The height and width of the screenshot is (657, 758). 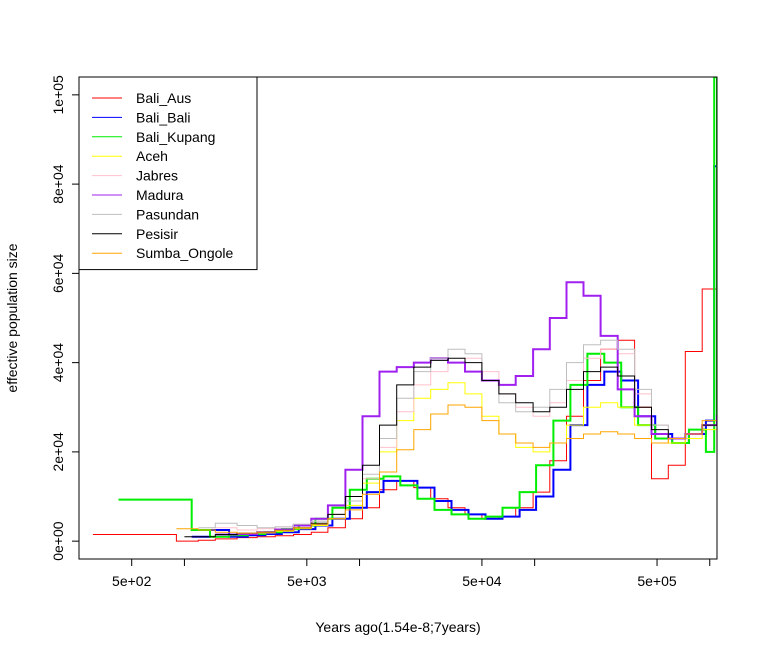 I want to click on y-tick-label: 2e+04, so click(x=58, y=452).